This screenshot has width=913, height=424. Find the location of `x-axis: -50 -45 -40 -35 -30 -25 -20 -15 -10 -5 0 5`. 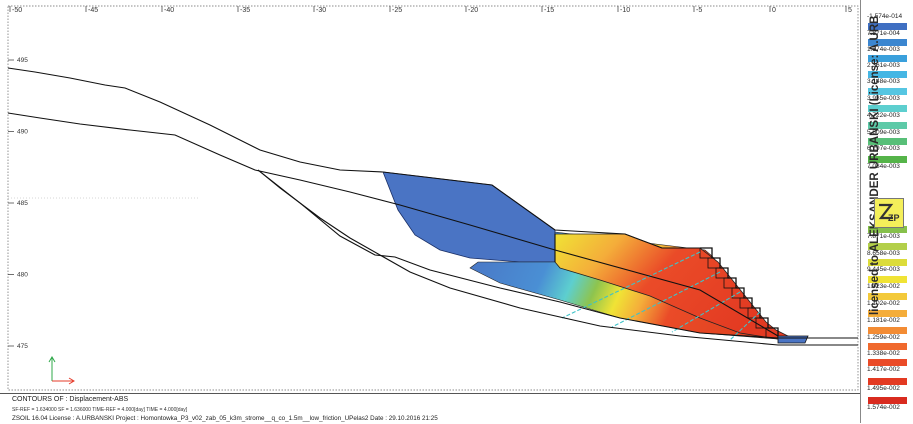

x-axis: -50 -45 -40 -35 -30 -25 -20 -15 -10 -5 0 5 is located at coordinates (431, 10).